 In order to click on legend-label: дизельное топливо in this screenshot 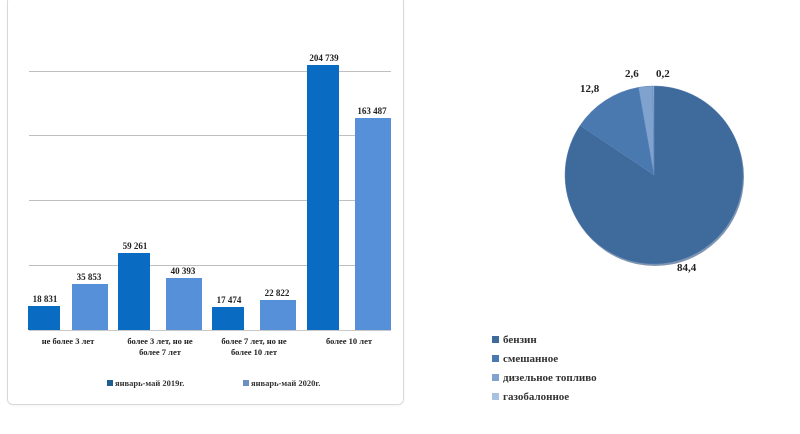, I will do `click(550, 377)`.